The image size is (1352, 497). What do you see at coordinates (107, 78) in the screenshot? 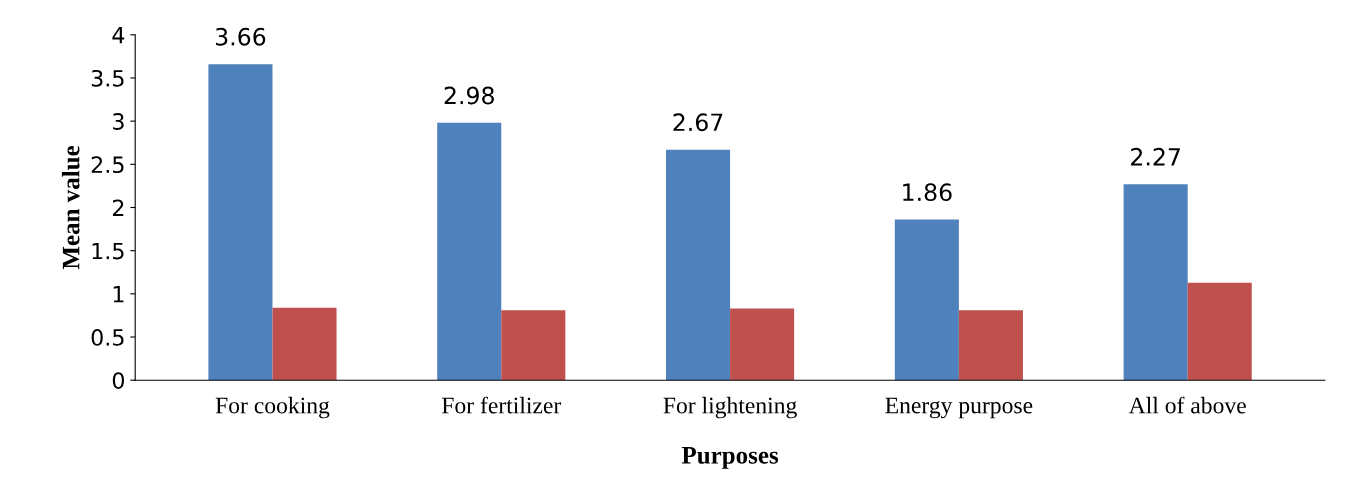
I see `y-tick-label: 3.5` at bounding box center [107, 78].